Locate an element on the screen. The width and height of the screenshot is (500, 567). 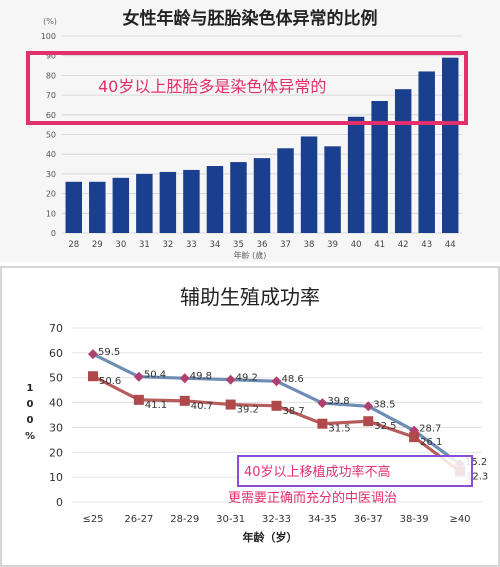
chart1-x-tick-label: 38 is located at coordinates (309, 245).